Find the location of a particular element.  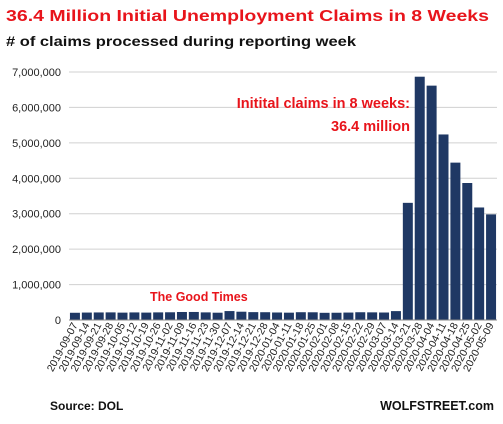

annotation-good-times: The Good Times is located at coordinates (199, 297).